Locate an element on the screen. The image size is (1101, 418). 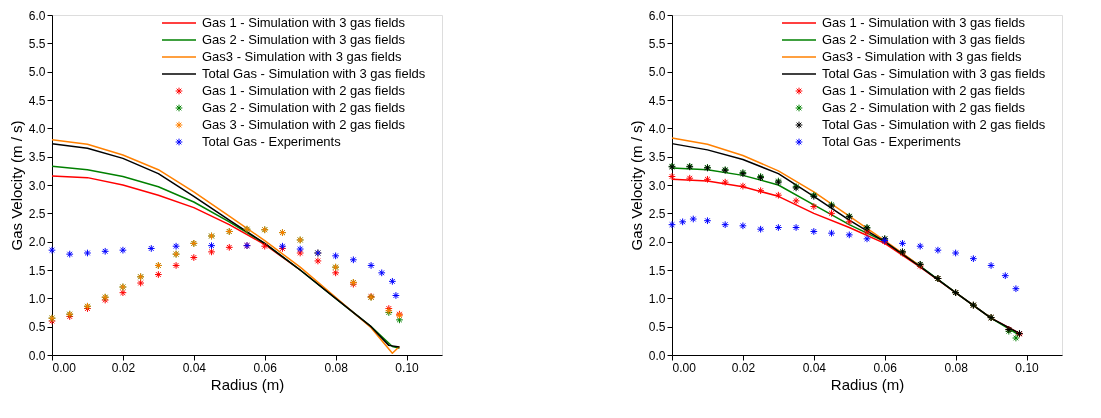
legend-label: Gas 3 - Simulation with 2 gas fields is located at coordinates (304, 124).